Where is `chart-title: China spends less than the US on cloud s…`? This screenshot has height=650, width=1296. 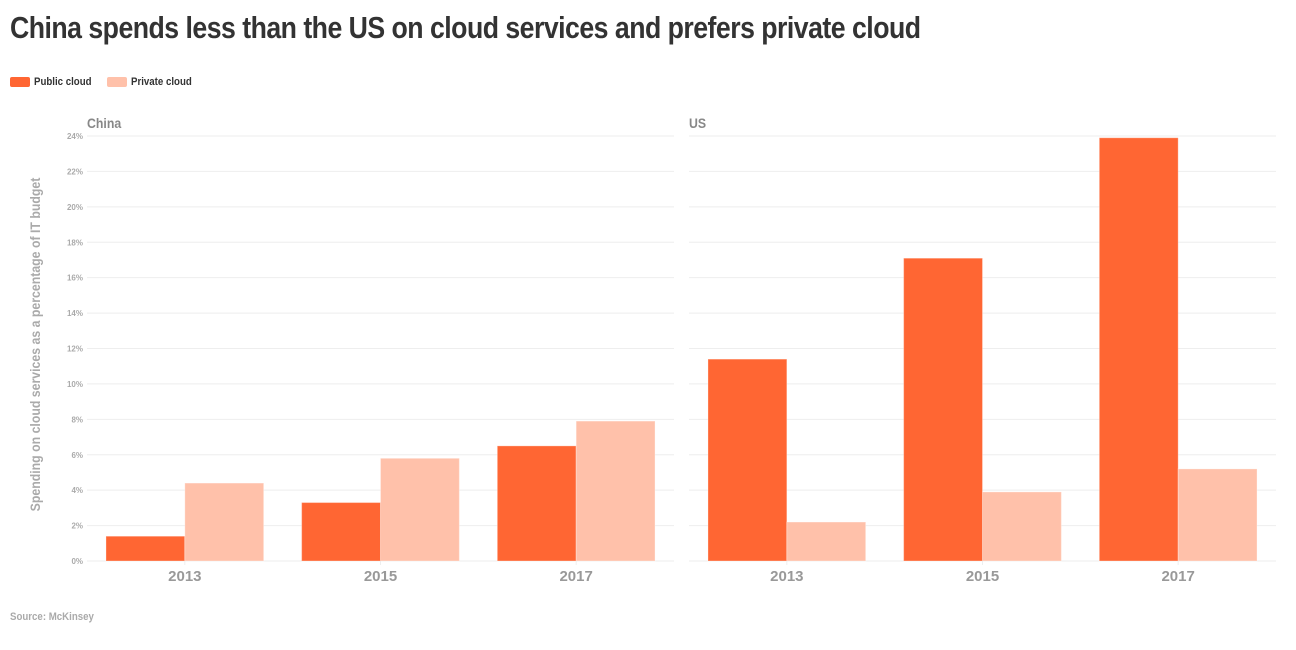
chart-title: China spends less than the US on cloud s… is located at coordinates (465, 27).